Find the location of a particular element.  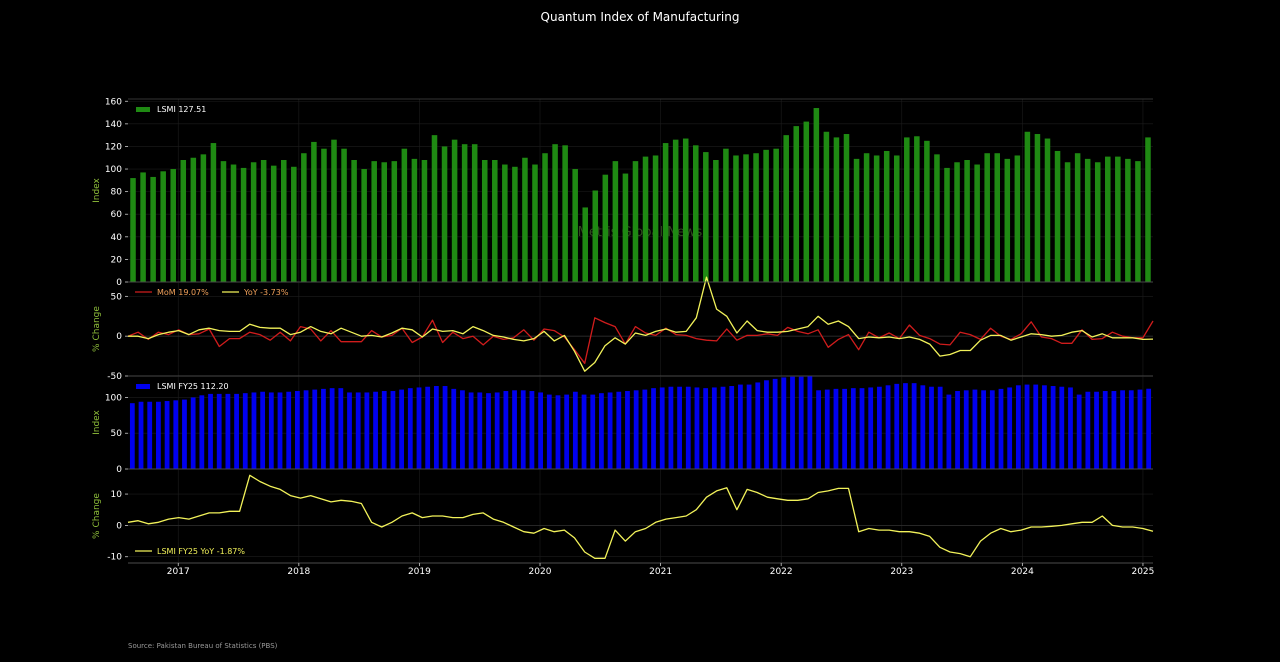

x-tick-label: 2024 is located at coordinates (1022, 572).